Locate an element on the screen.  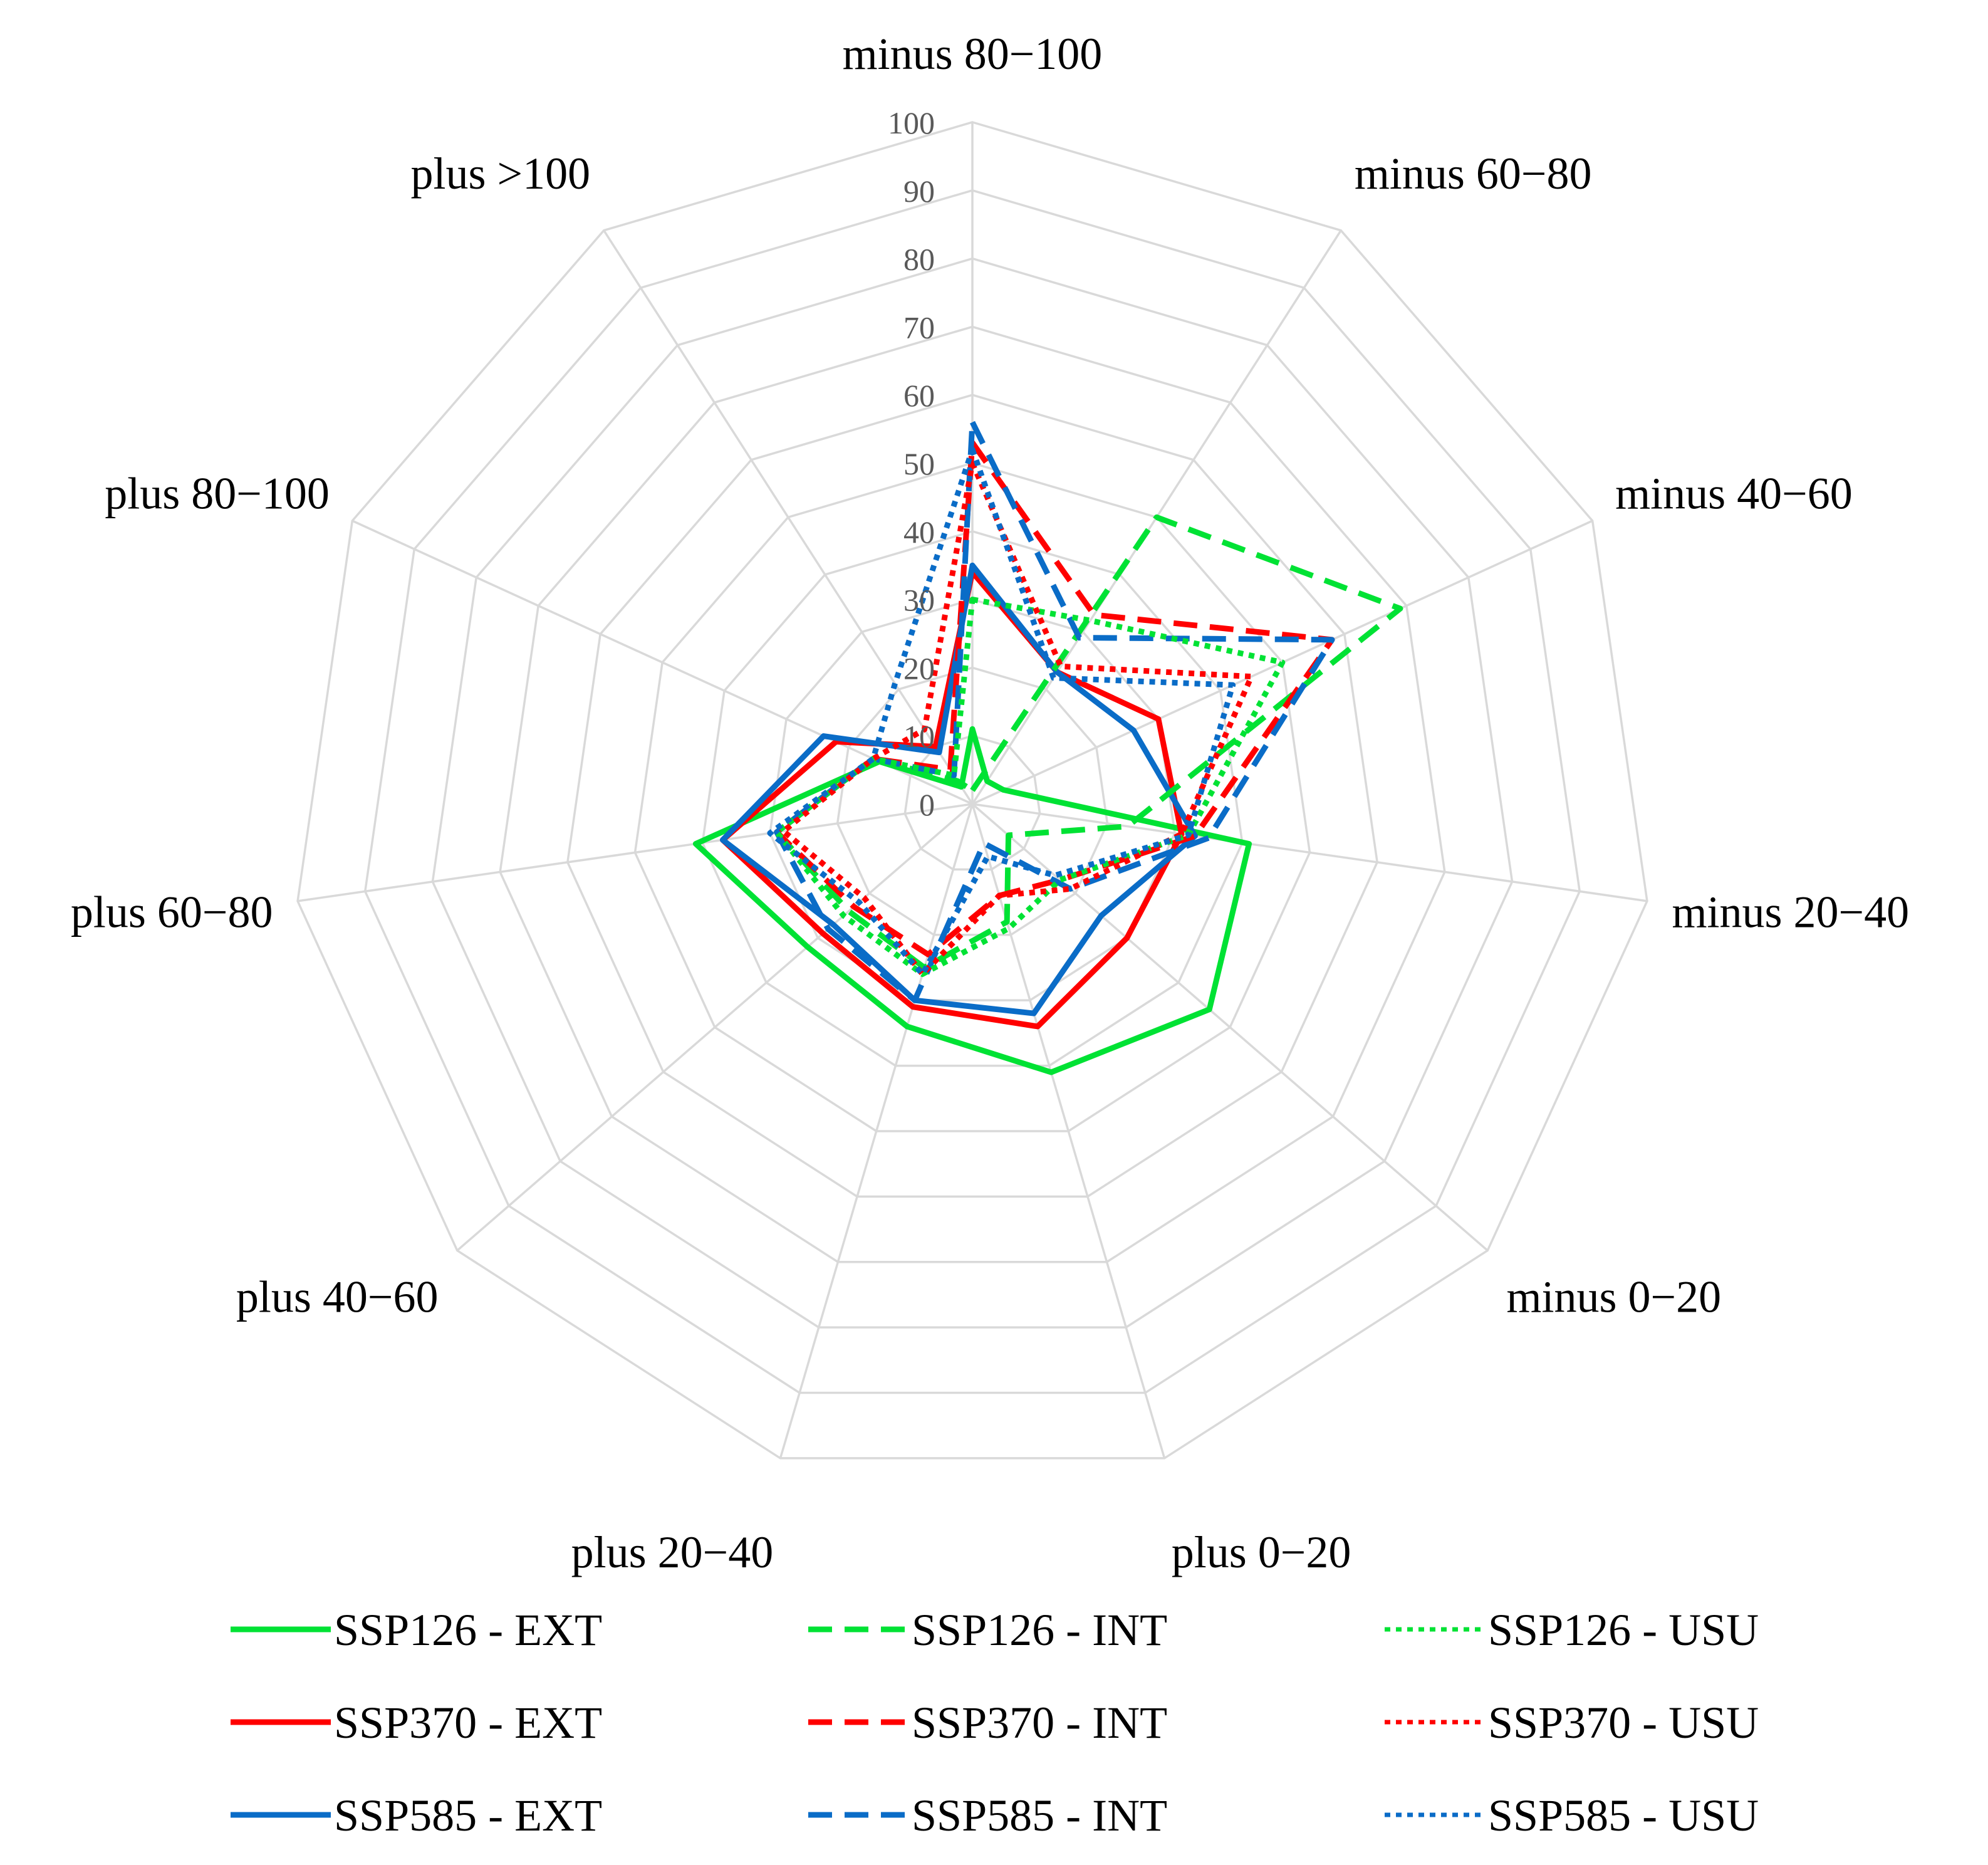
tick-label: 100 is located at coordinates (912, 123).